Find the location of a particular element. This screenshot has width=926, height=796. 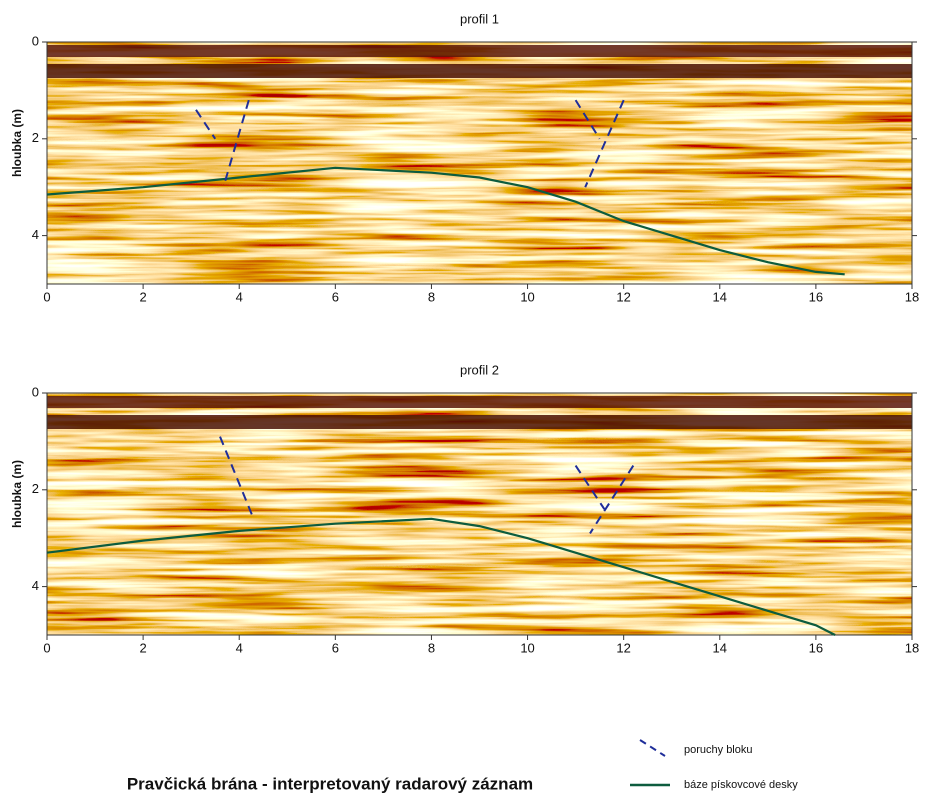

legend-swatch is located at coordinates (652, 748).